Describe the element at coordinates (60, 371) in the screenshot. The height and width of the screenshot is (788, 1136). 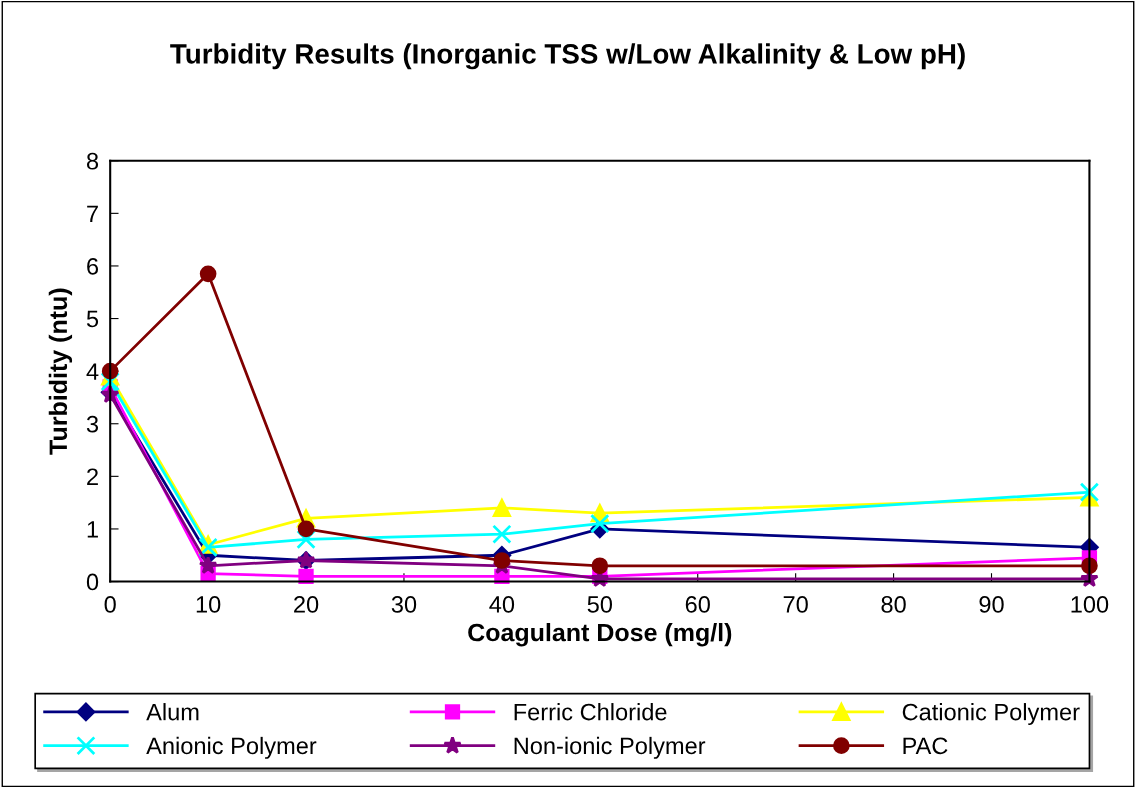
I see `y-axis-title: Turbidity (ntu)` at that location.